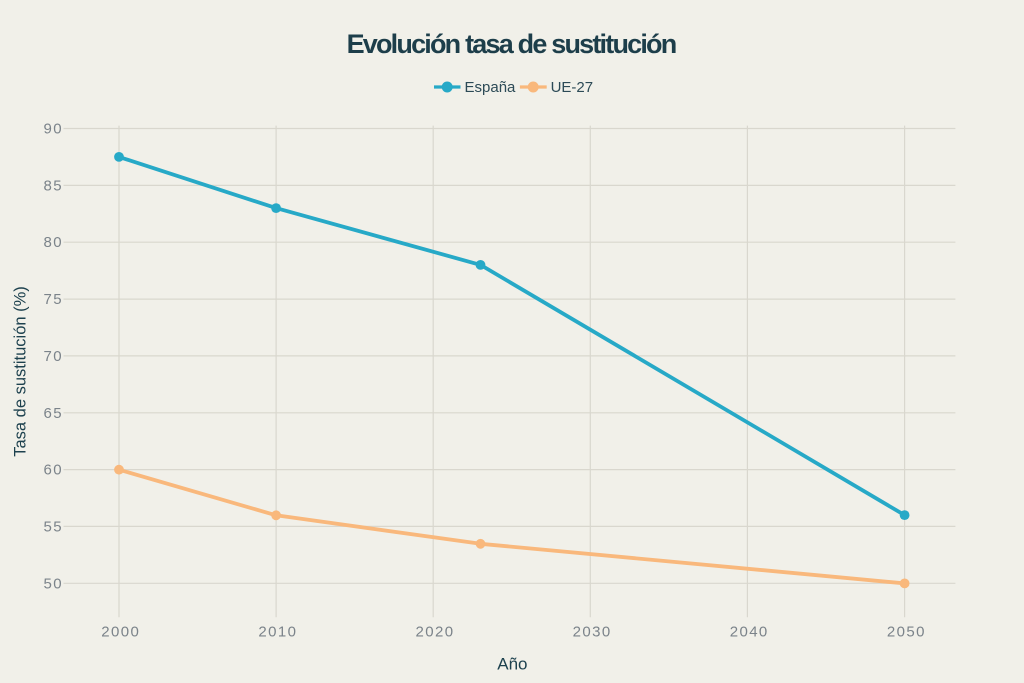 The height and width of the screenshot is (683, 1024). I want to click on svg-text: 55, so click(54, 526).